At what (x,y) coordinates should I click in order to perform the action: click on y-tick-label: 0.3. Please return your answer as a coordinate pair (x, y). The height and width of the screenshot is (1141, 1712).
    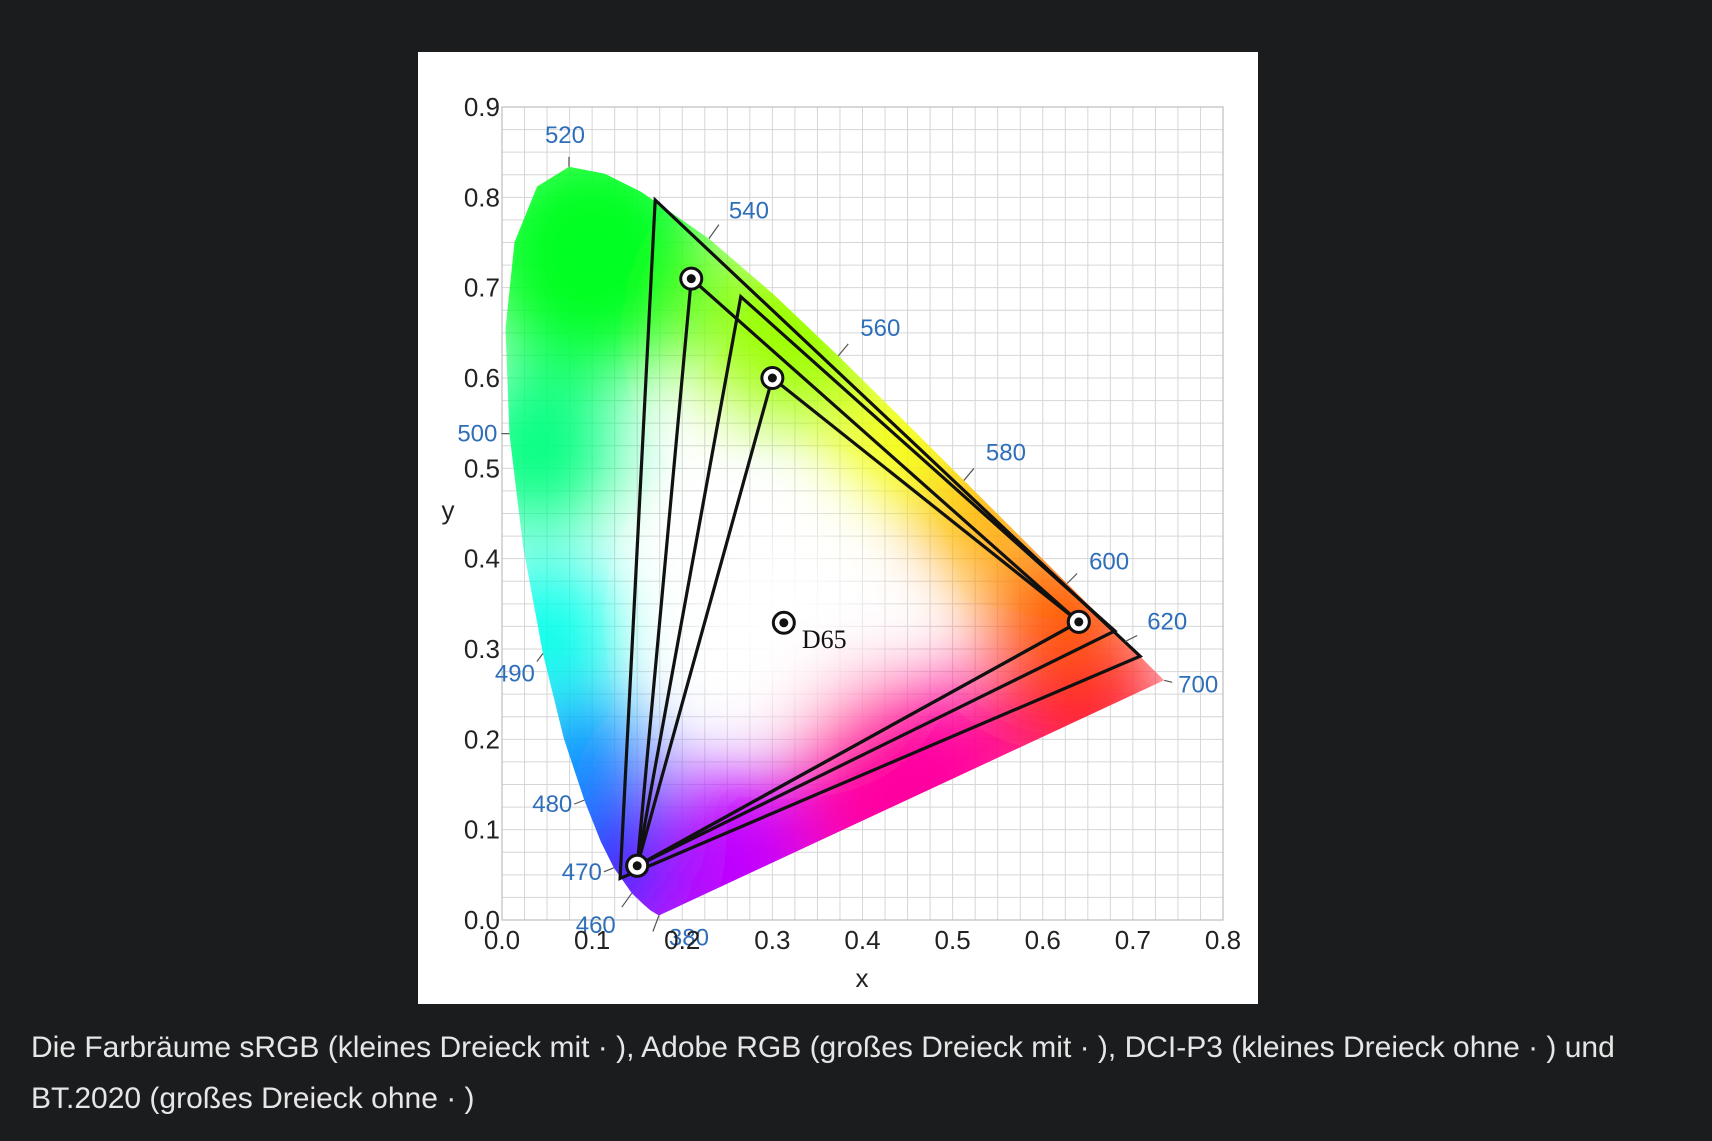
    Looking at the image, I should click on (482, 649).